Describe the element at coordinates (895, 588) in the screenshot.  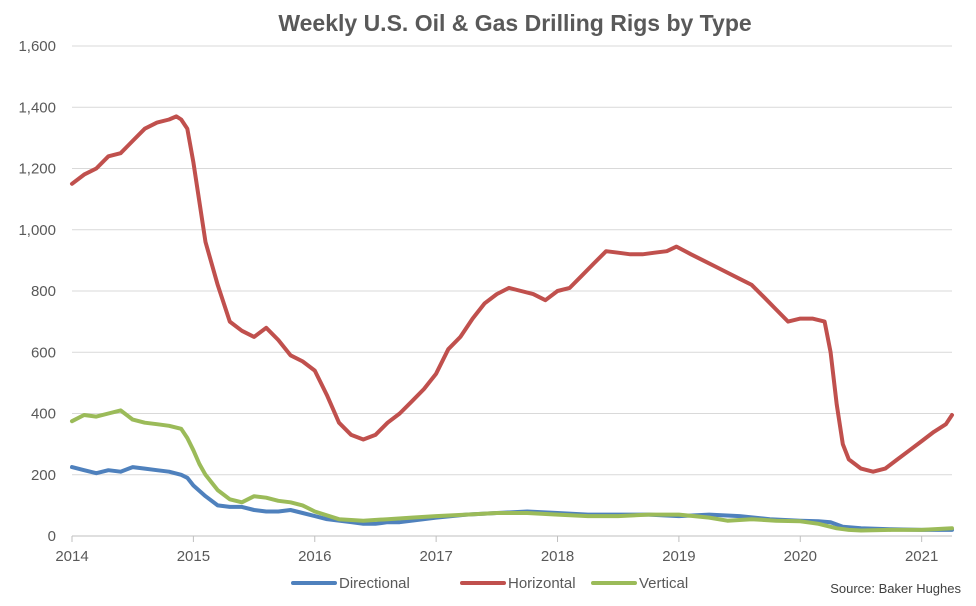
I see `source-note: Source: Baker Hughes` at that location.